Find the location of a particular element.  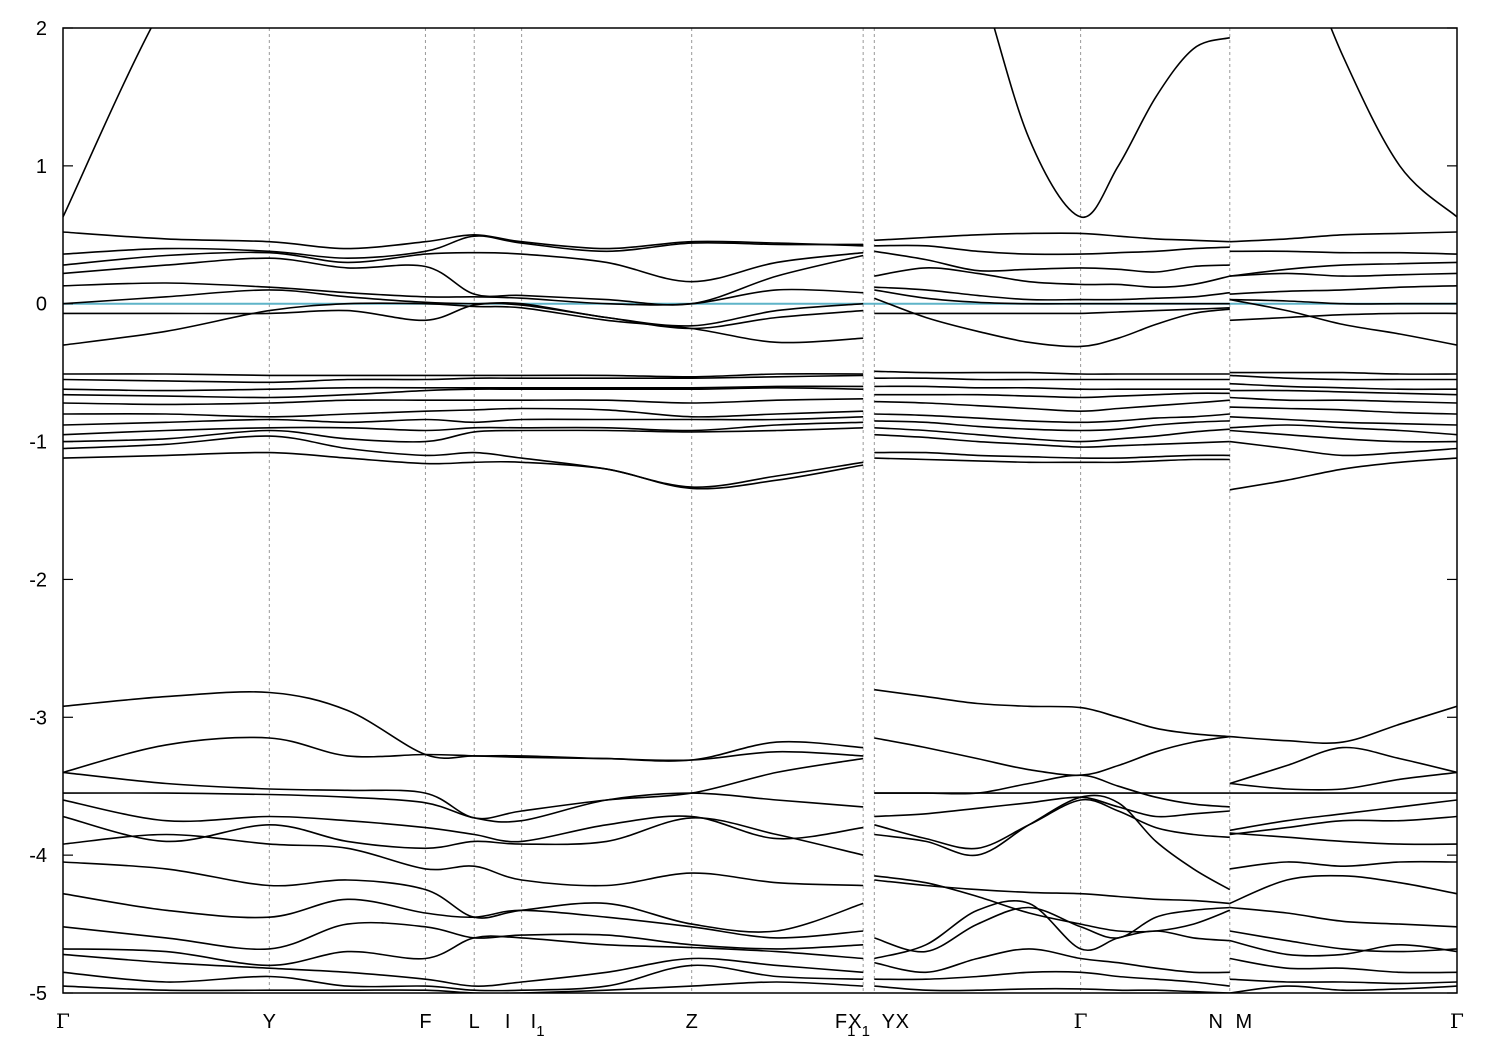

x-tick-label-14: Γ is located at coordinates (1457, 1021).